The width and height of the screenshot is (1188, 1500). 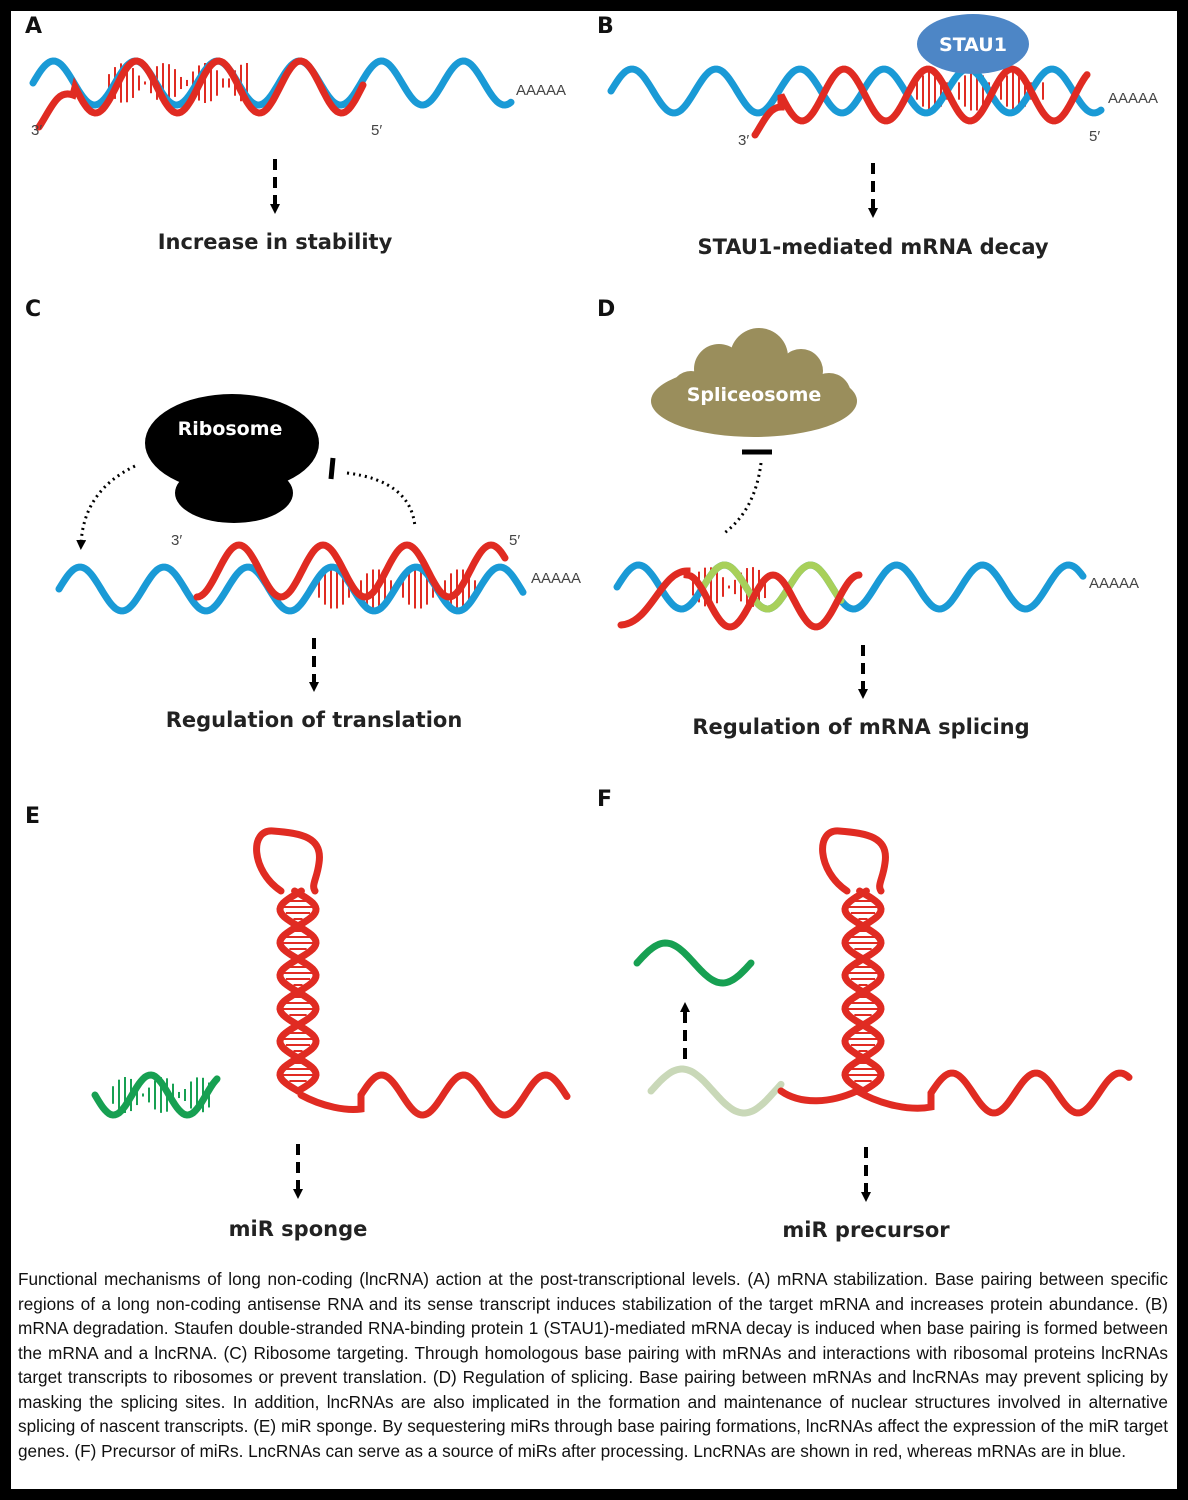 What do you see at coordinates (921, 102) in the screenshot?
I see `panel-b-lncrna-strand` at bounding box center [921, 102].